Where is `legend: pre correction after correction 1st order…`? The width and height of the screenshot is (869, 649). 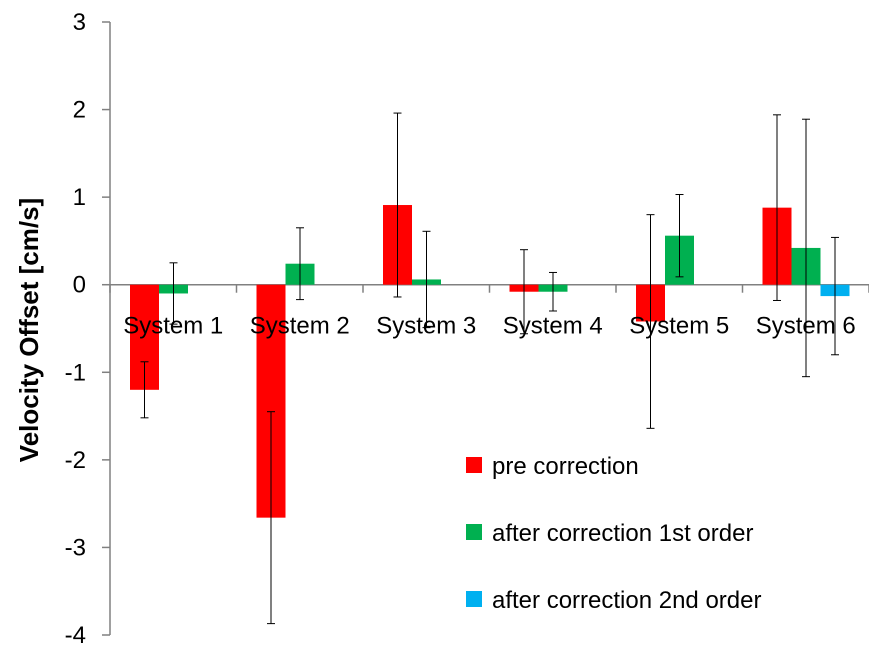
legend: pre correction after correction 1st order… is located at coordinates (613, 533).